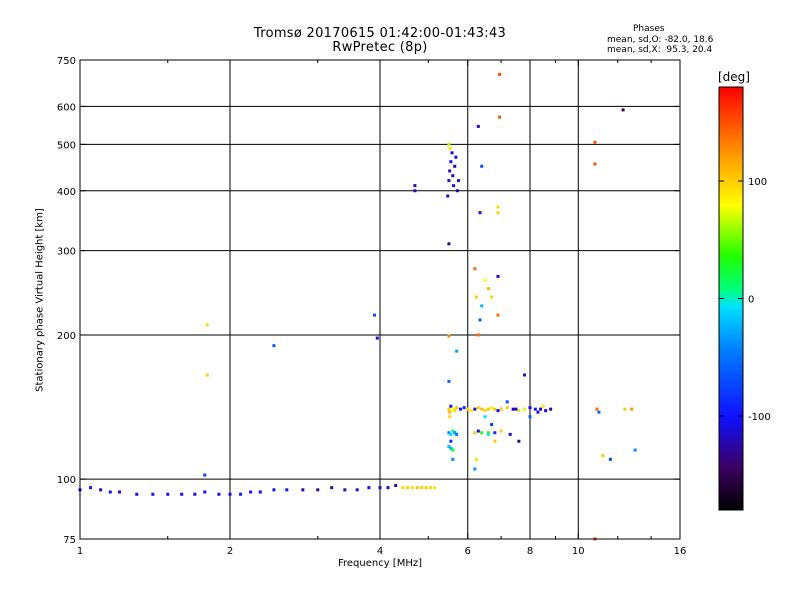 The image size is (800, 600). I want to click on y-tick-label: 200, so click(66, 336).